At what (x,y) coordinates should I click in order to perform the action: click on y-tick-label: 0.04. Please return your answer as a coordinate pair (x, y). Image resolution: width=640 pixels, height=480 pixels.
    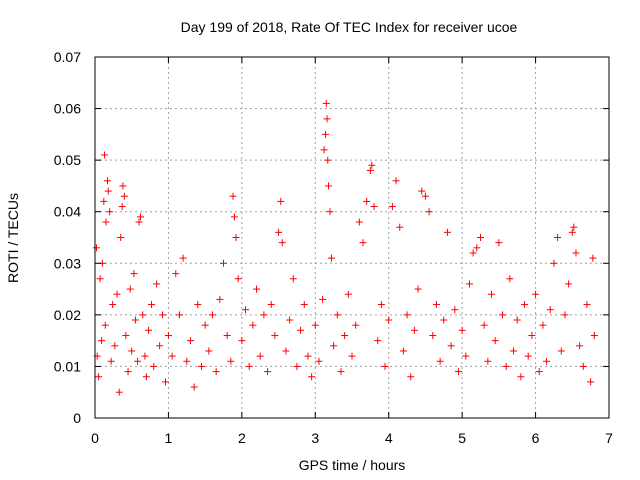
    Looking at the image, I should click on (67, 212).